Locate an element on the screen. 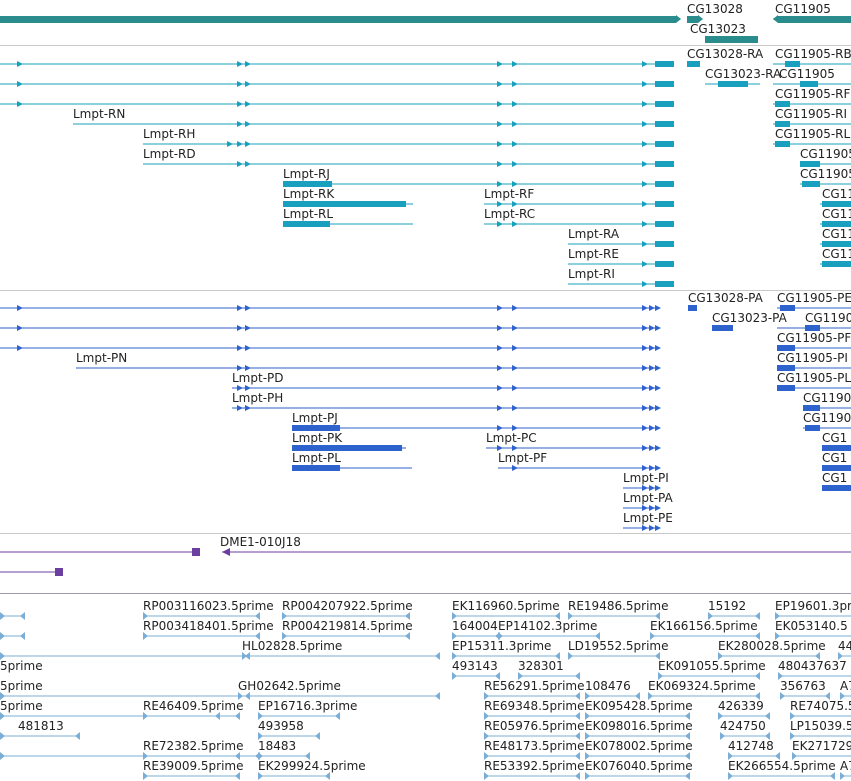 The image size is (851, 781). feature-label: EK053140.5 is located at coordinates (811, 626).